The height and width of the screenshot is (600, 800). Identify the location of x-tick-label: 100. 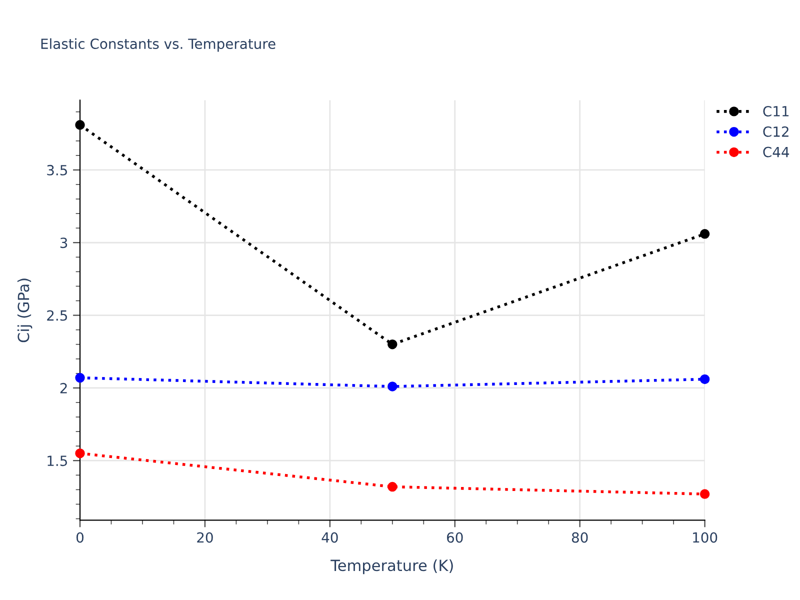
(705, 537).